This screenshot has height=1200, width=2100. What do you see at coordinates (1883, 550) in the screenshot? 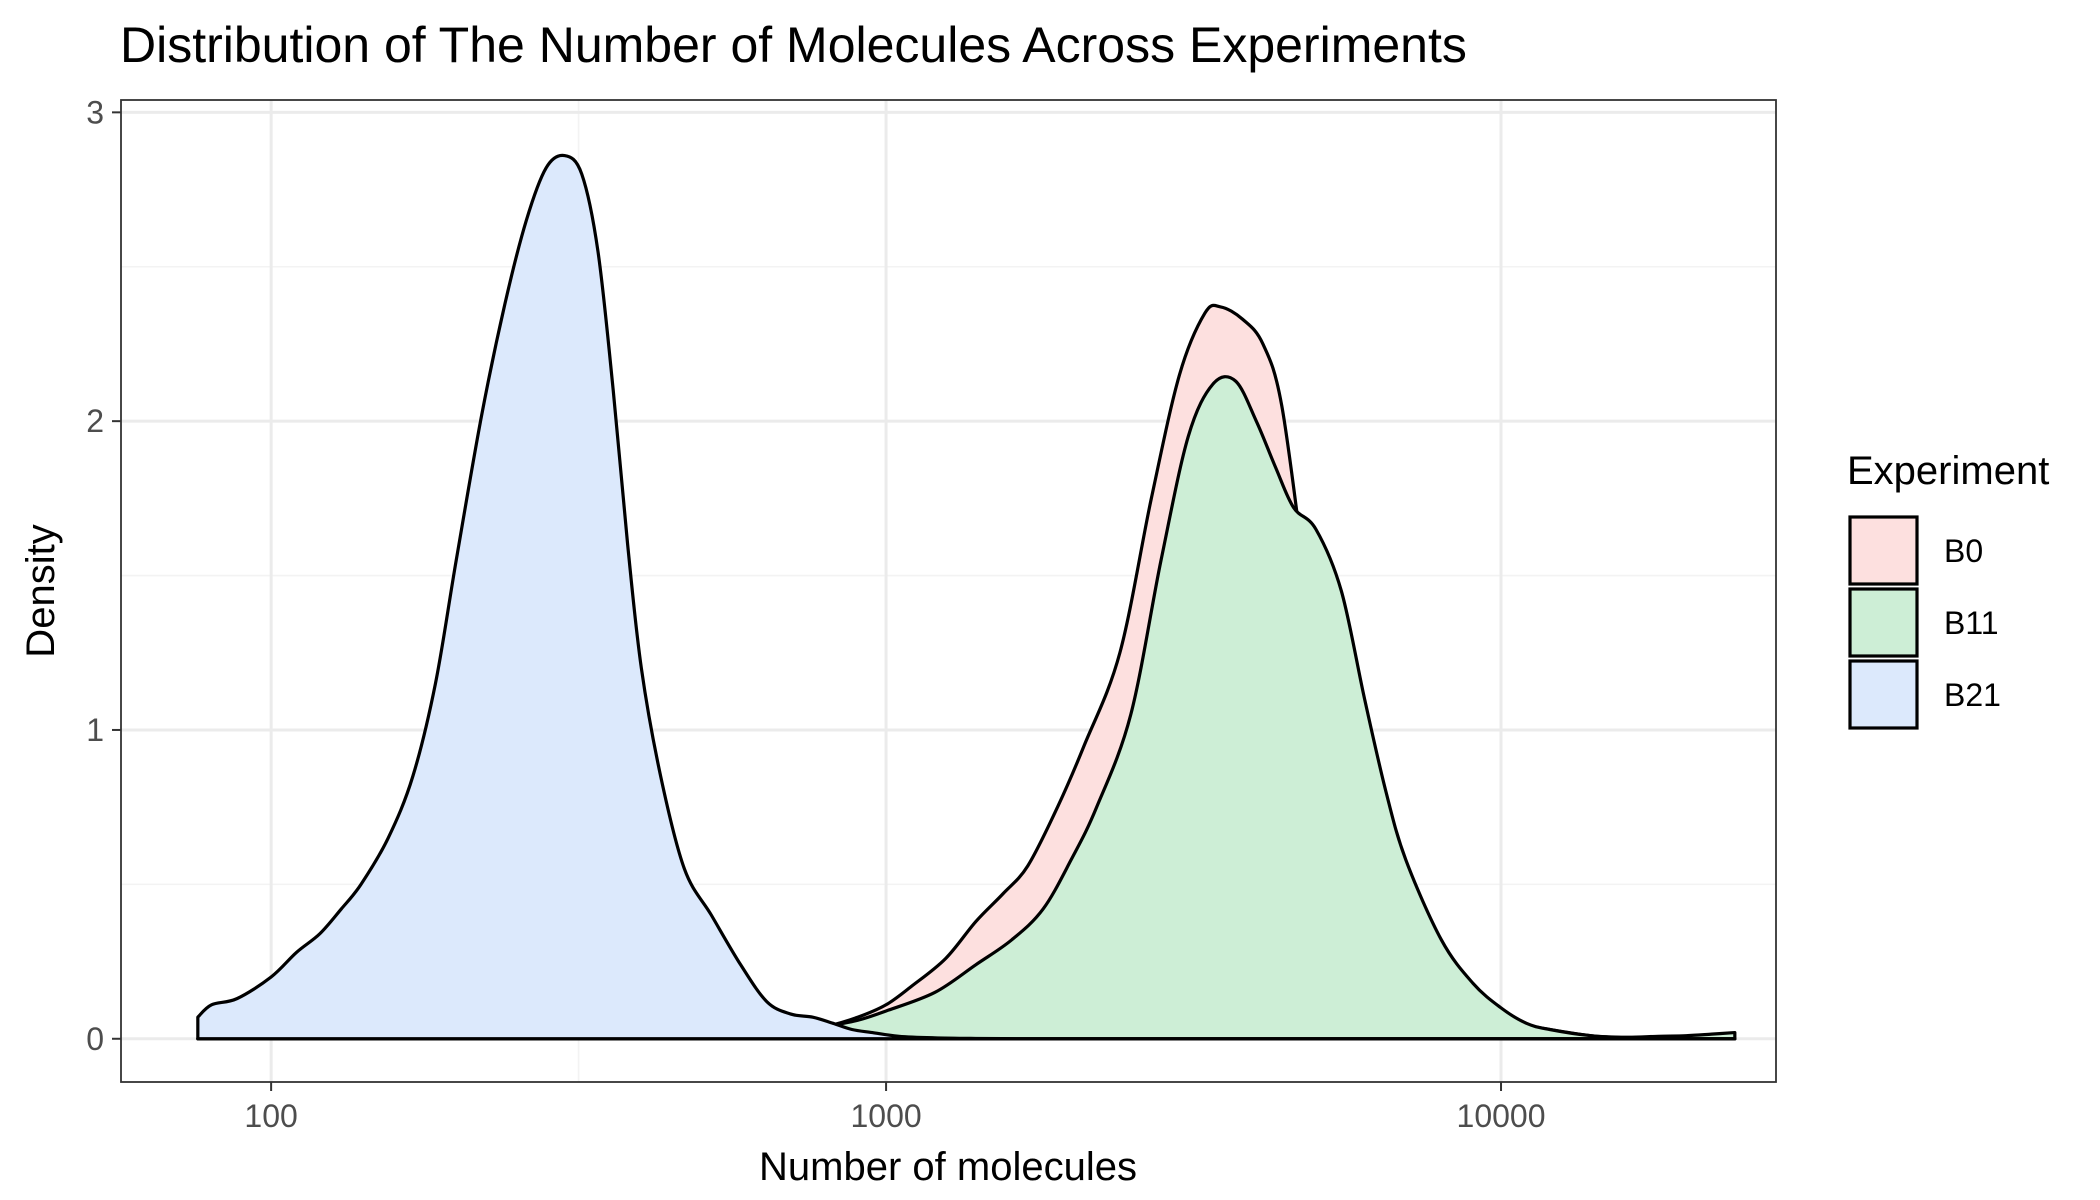
I see `legend-key-b0` at bounding box center [1883, 550].